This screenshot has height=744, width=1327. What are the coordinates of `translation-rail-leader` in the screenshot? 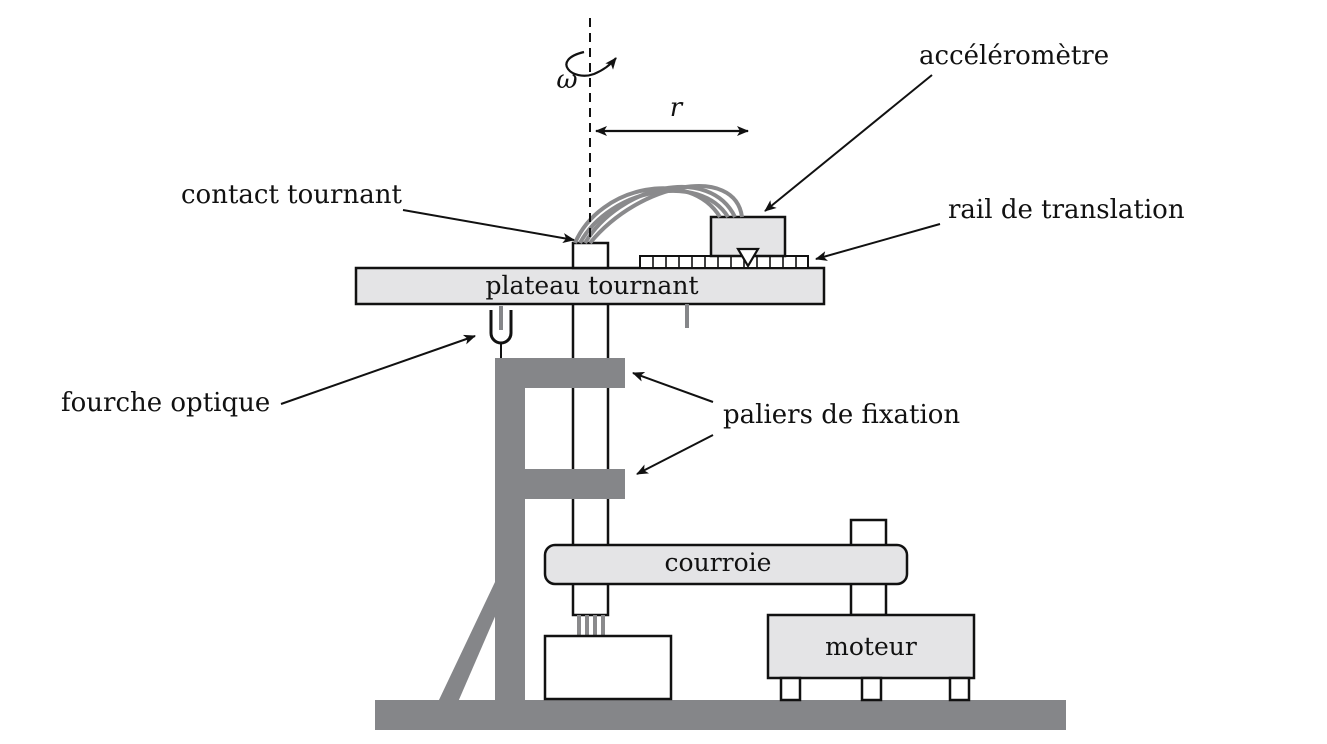 It's located at (878, 242).